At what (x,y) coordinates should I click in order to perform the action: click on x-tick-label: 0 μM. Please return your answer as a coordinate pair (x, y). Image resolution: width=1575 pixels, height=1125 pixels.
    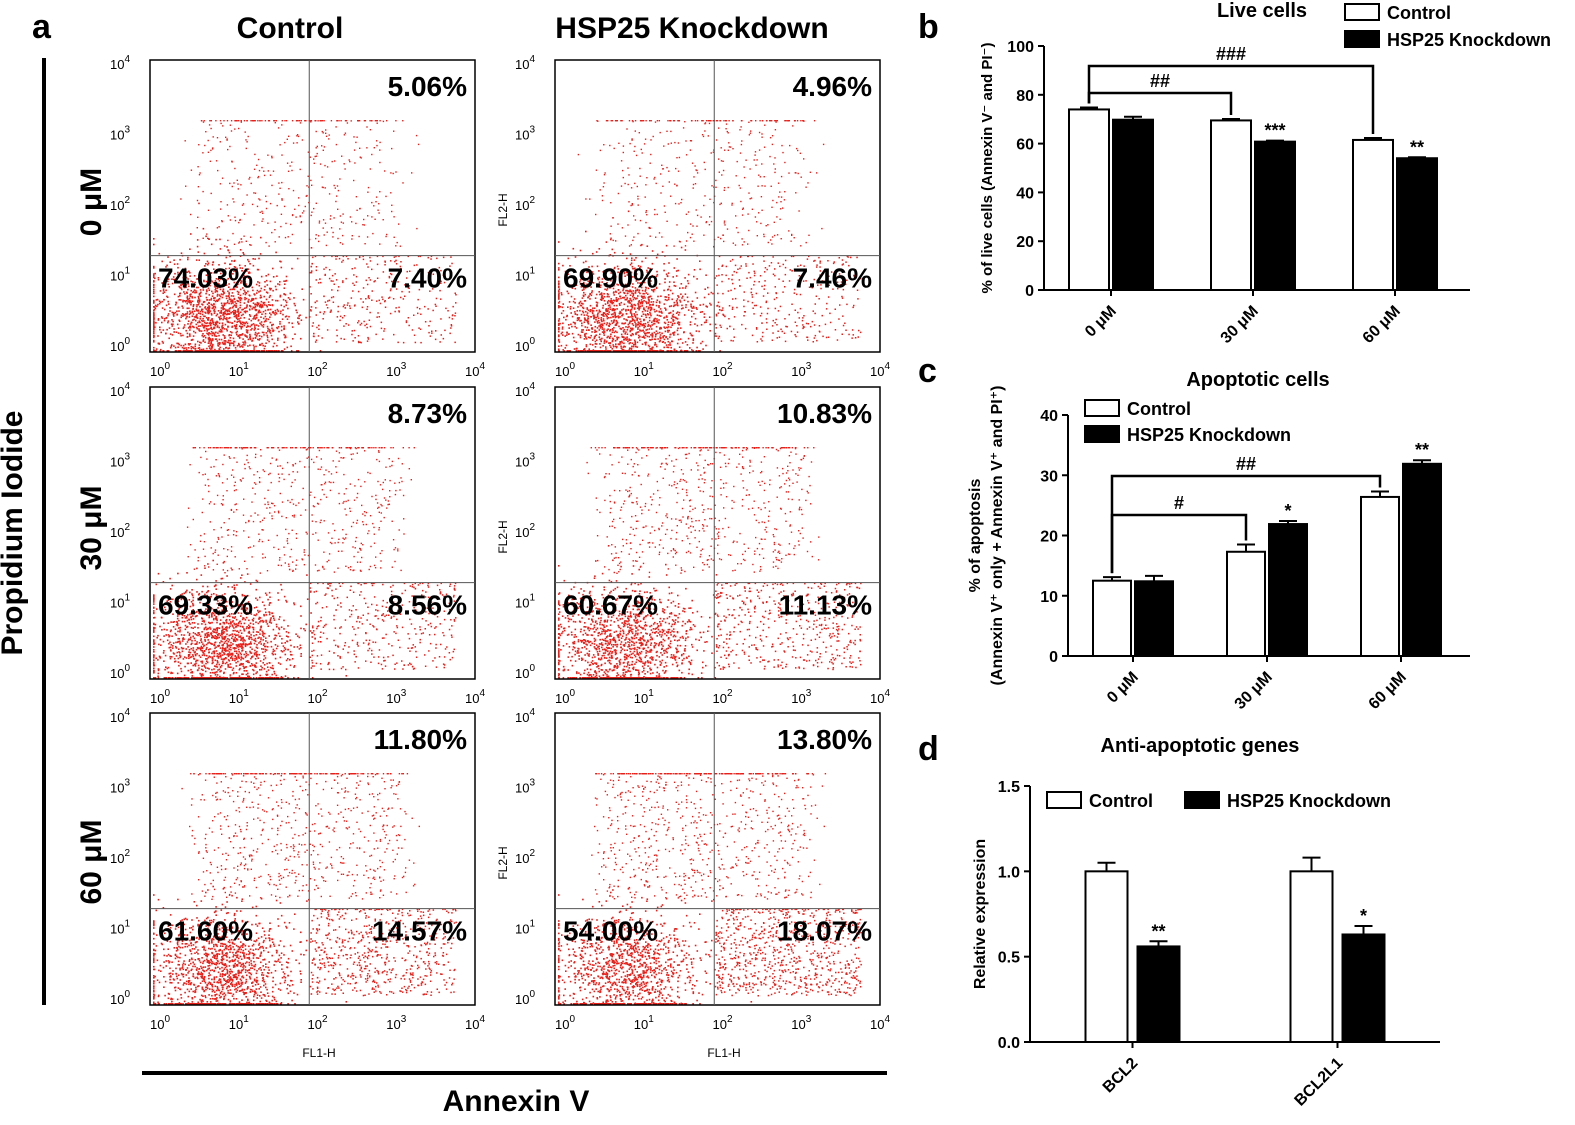
    Looking at the image, I should click on (1123, 688).